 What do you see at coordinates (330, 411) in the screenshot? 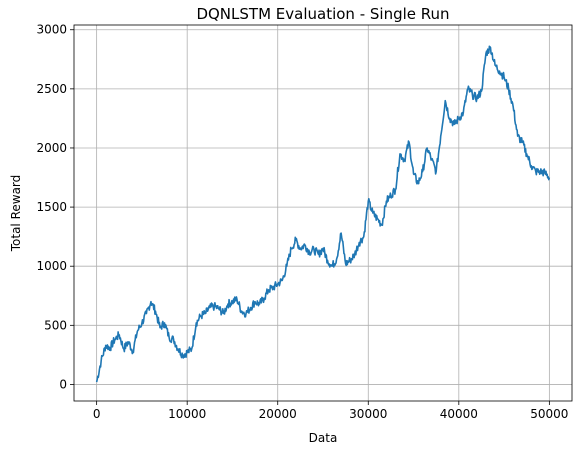
I see `x-axis: 0 10000 20000 30000 40000 50000` at bounding box center [330, 411].